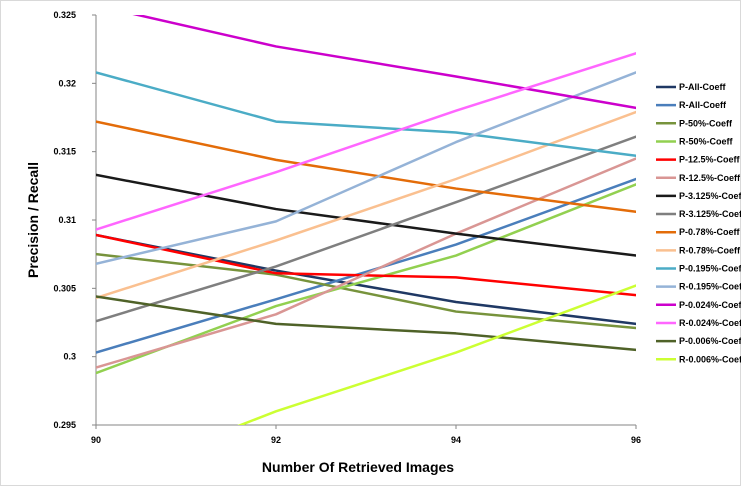  I want to click on x-axis-title: Number Of Retrieved Images, so click(358, 467).